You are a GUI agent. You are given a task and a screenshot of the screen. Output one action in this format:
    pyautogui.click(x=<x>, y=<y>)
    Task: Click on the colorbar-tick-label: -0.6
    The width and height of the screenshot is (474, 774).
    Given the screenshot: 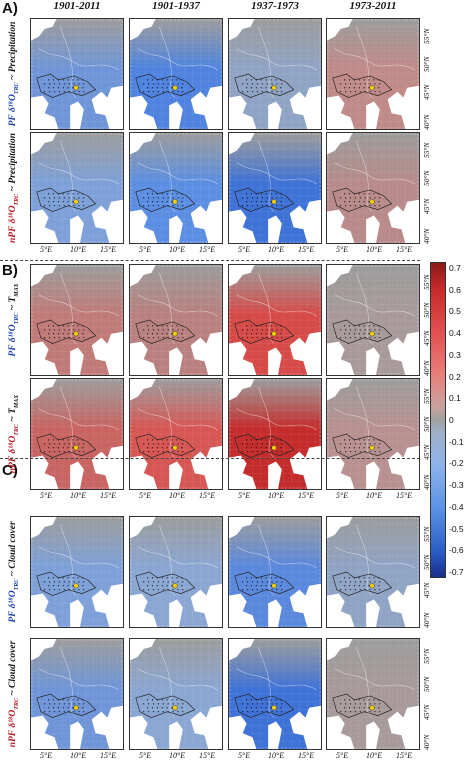 What is the action you would take?
    pyautogui.click(x=456, y=550)
    